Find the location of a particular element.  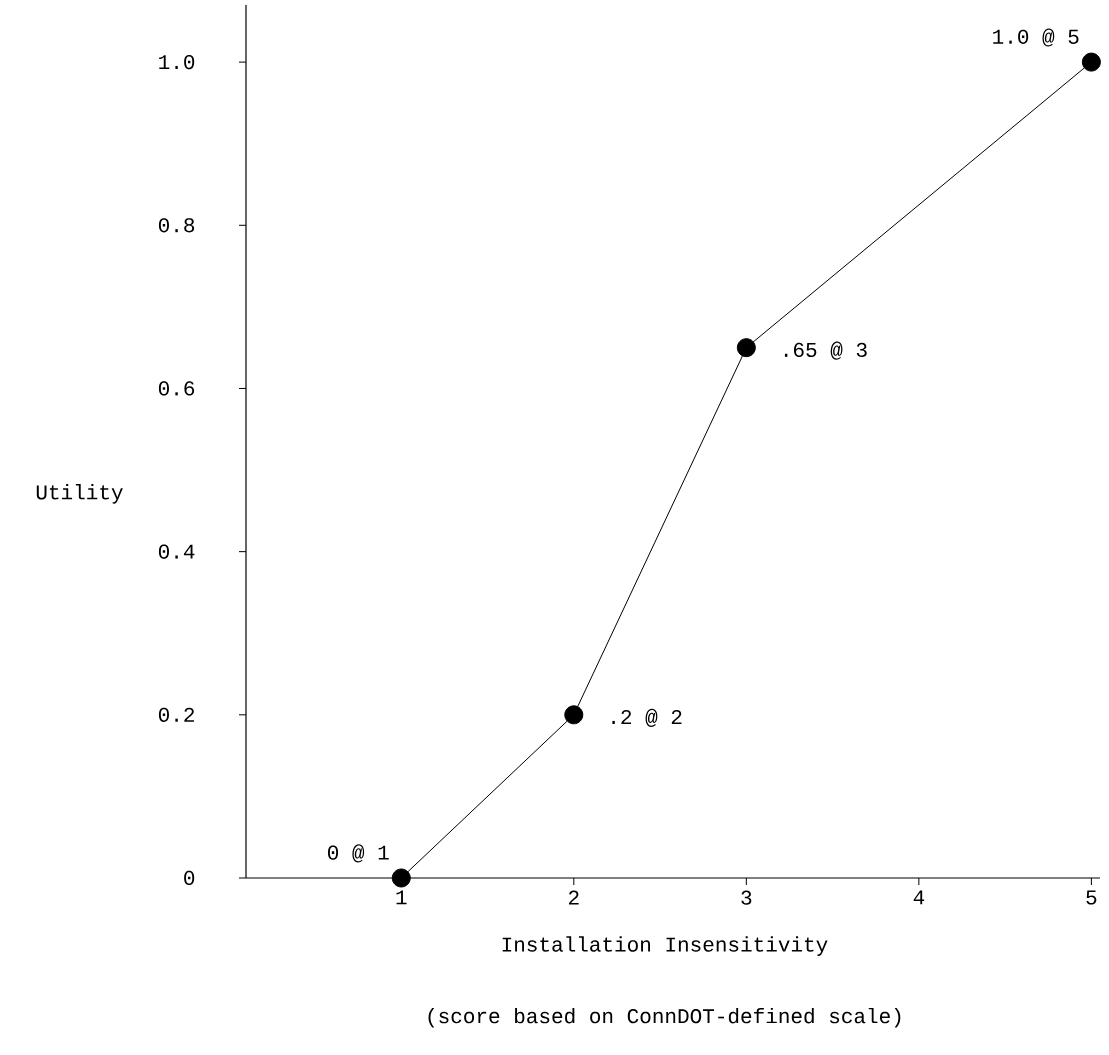

x-tick-label: 1 is located at coordinates (401, 897).